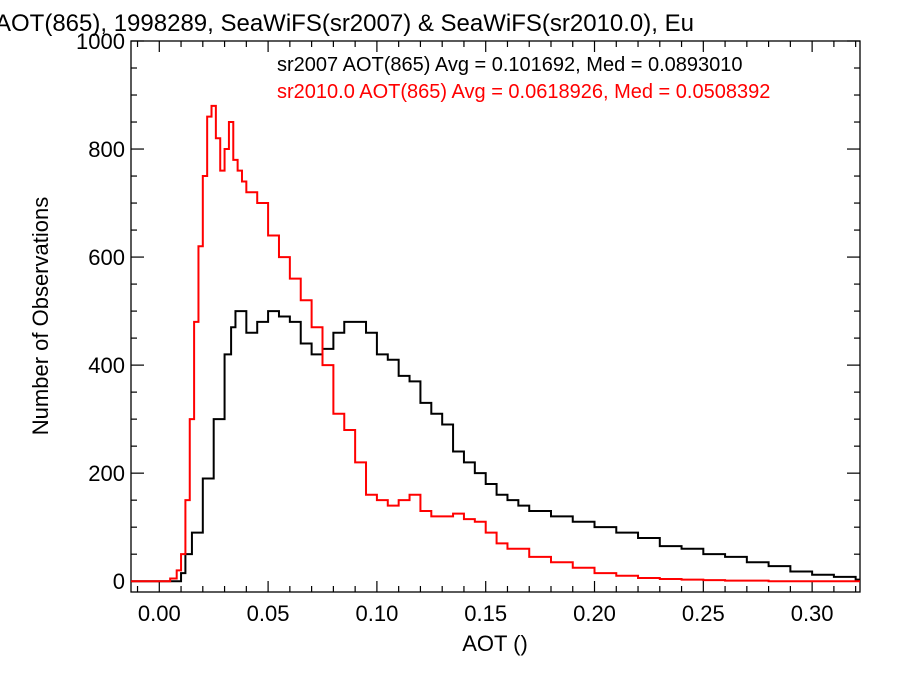  What do you see at coordinates (594, 613) in the screenshot?
I see `x-tick-label: 0.20` at bounding box center [594, 613].